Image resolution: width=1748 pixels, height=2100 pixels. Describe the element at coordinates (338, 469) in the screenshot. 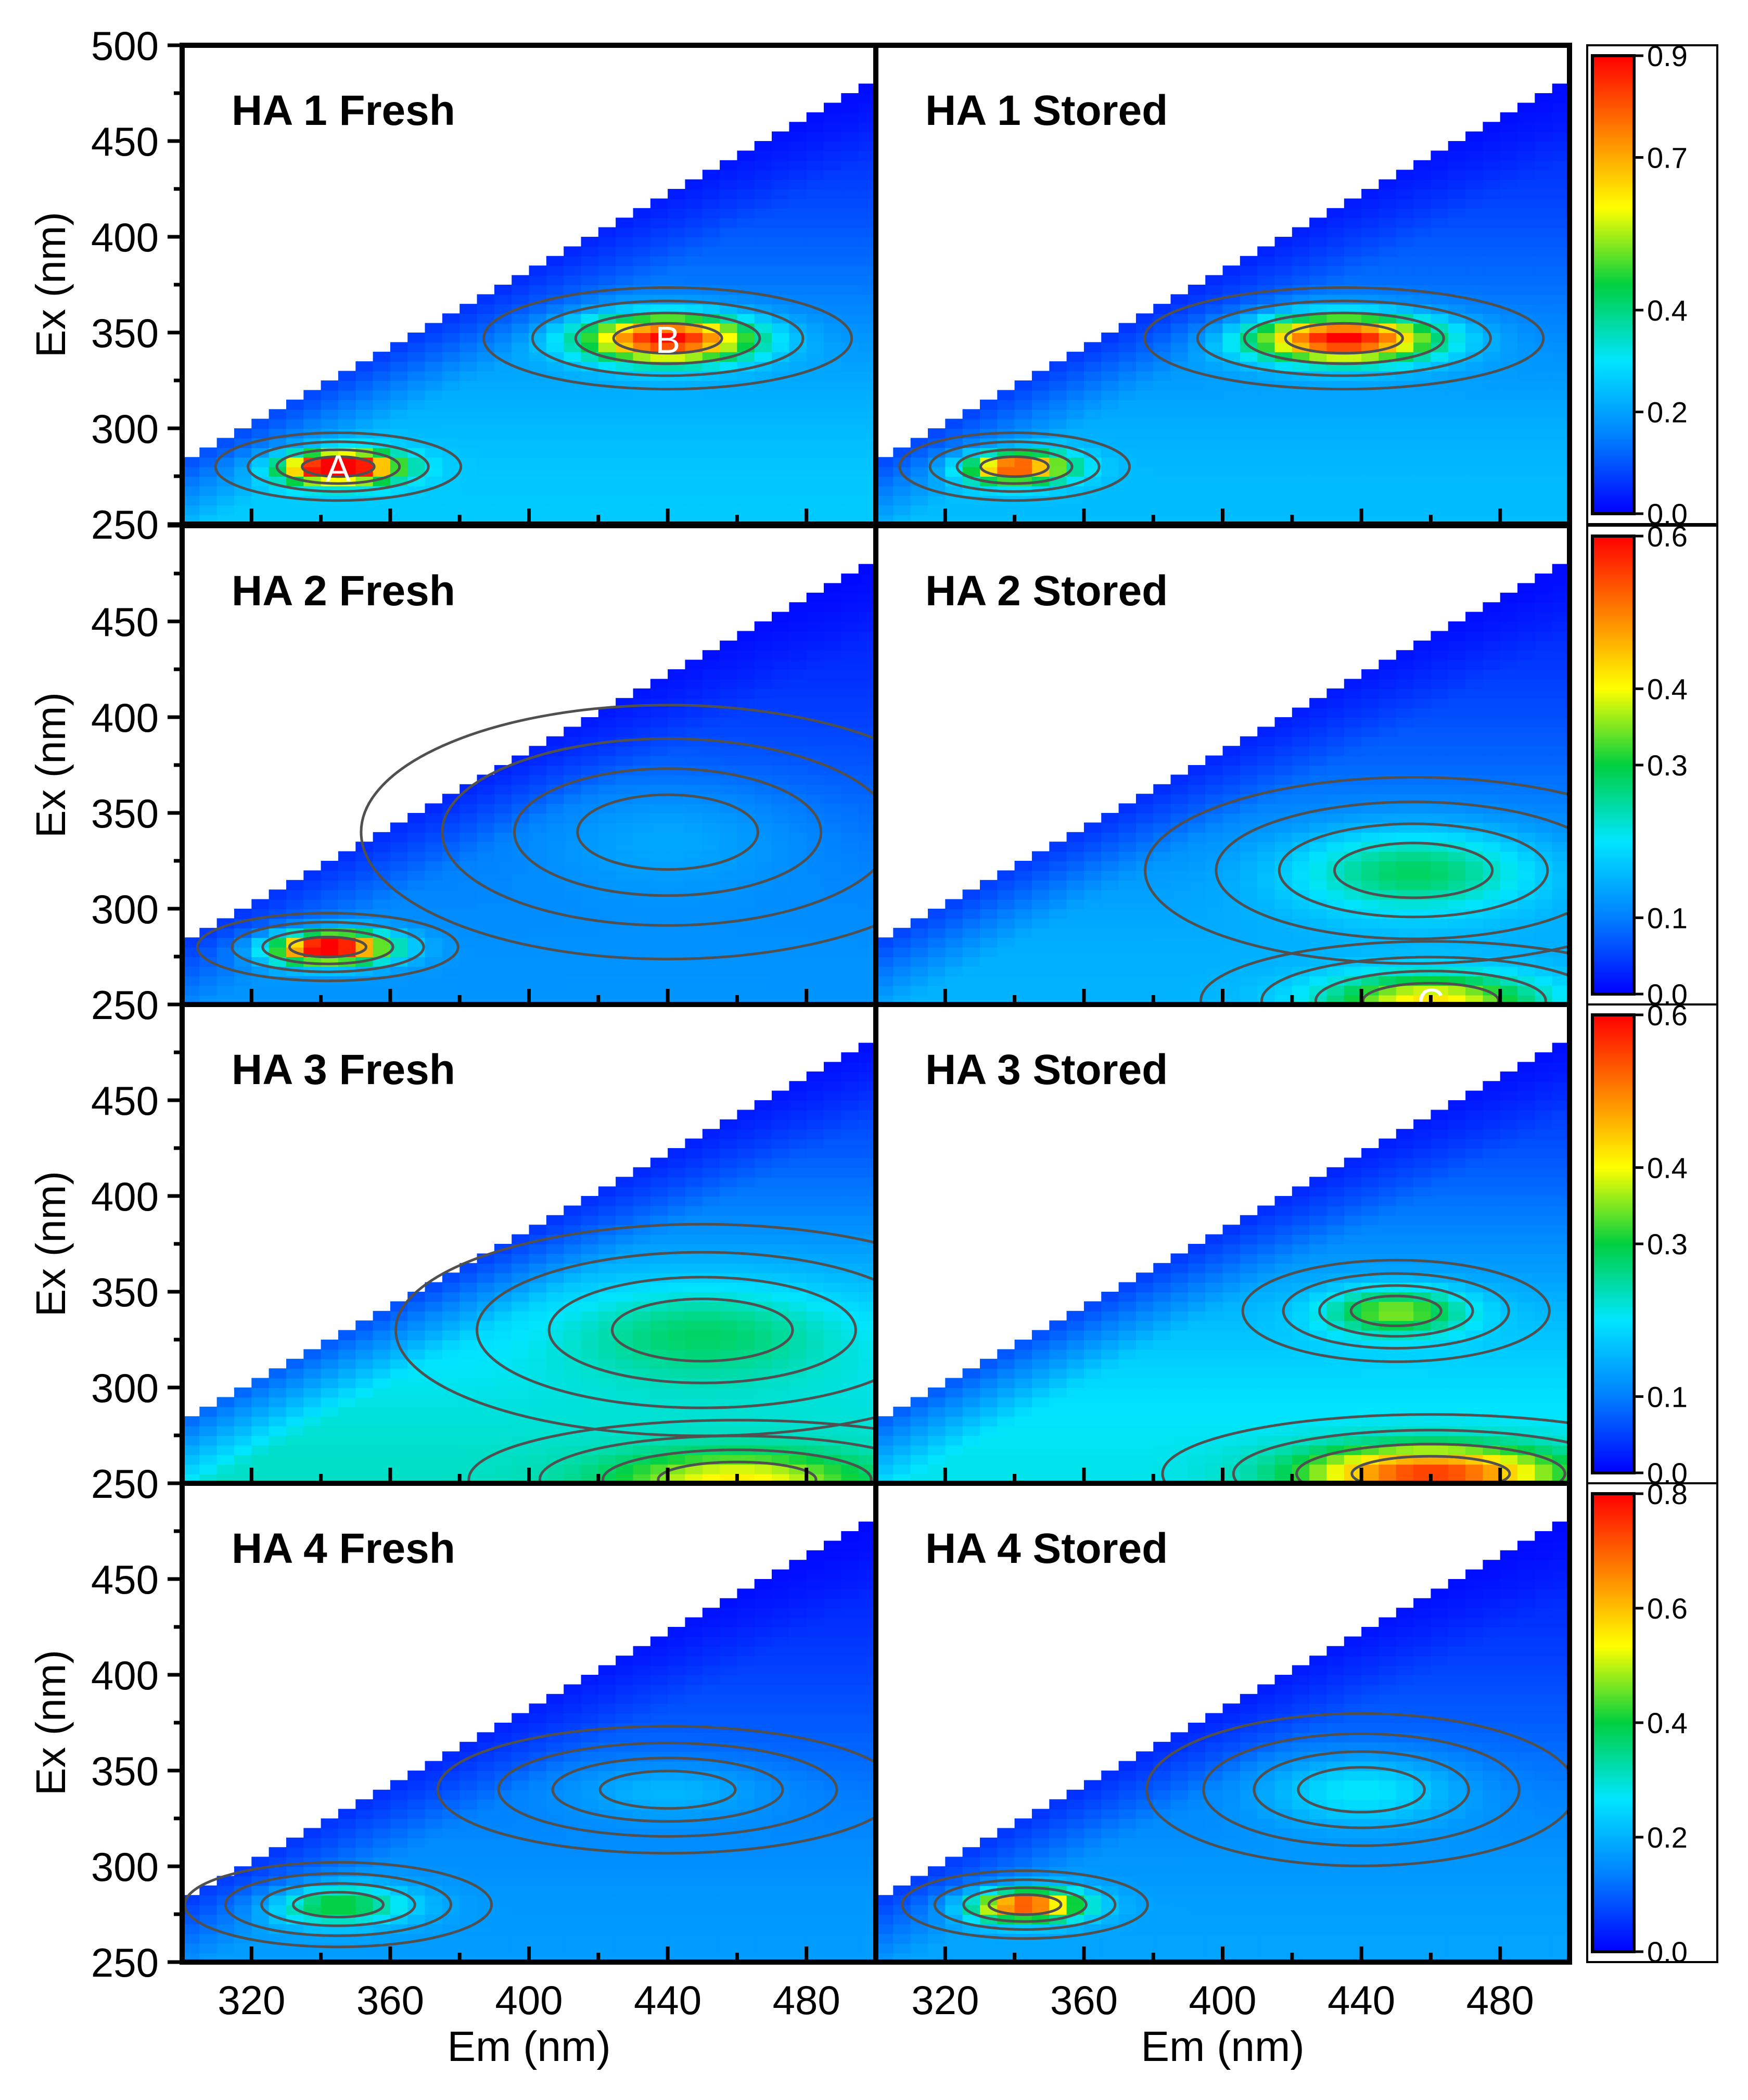

I see `peak-label-a: A` at that location.